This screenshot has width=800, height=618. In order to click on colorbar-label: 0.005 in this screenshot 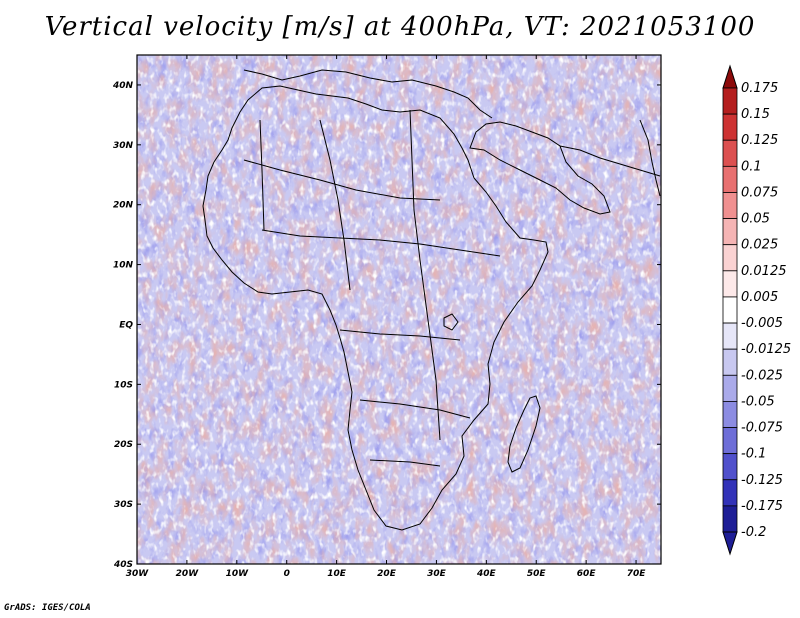, I will do `click(759, 297)`.